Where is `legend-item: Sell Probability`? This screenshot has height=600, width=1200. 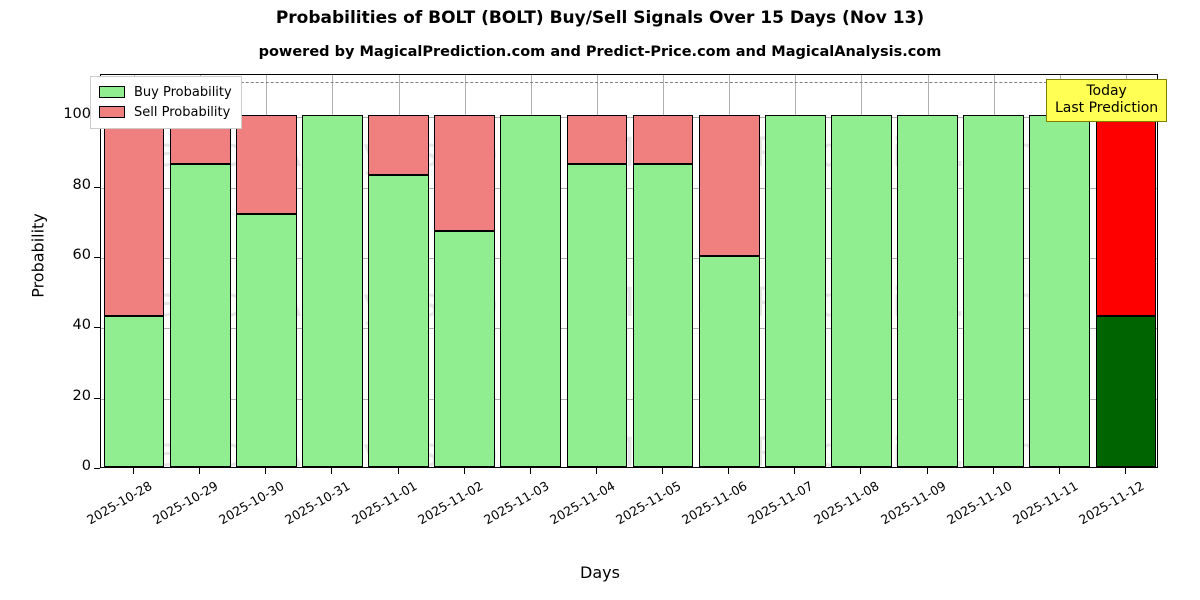
legend-item: Sell Probability is located at coordinates (165, 112).